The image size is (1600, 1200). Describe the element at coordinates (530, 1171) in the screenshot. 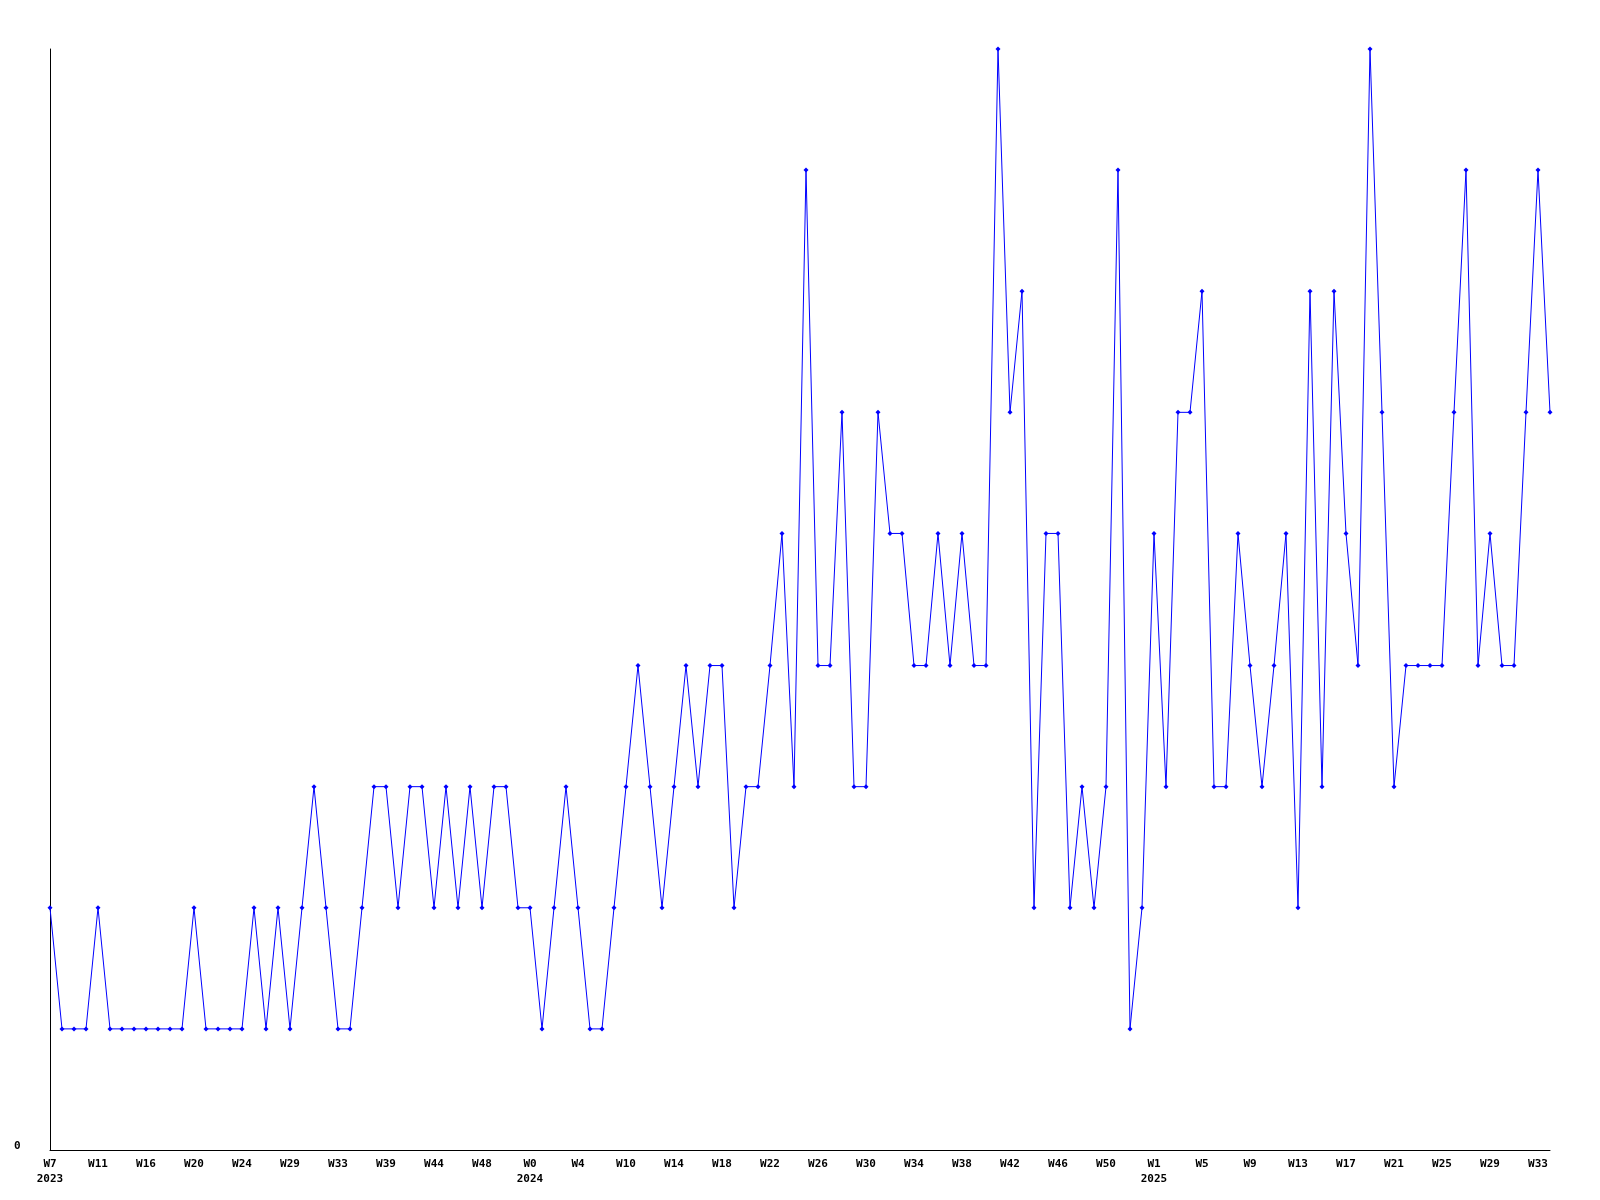

I see `x-tick-label: W0 2024` at that location.